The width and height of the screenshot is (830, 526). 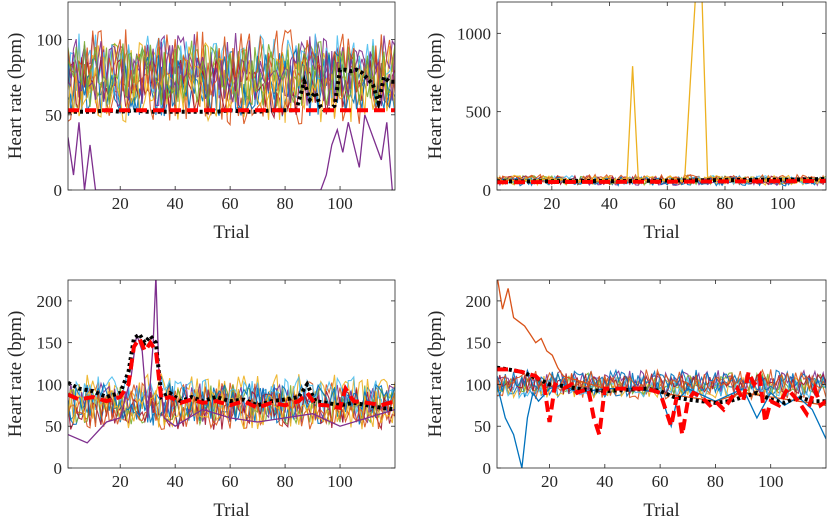 I want to click on series-spike-trace, so click(x=661, y=92).